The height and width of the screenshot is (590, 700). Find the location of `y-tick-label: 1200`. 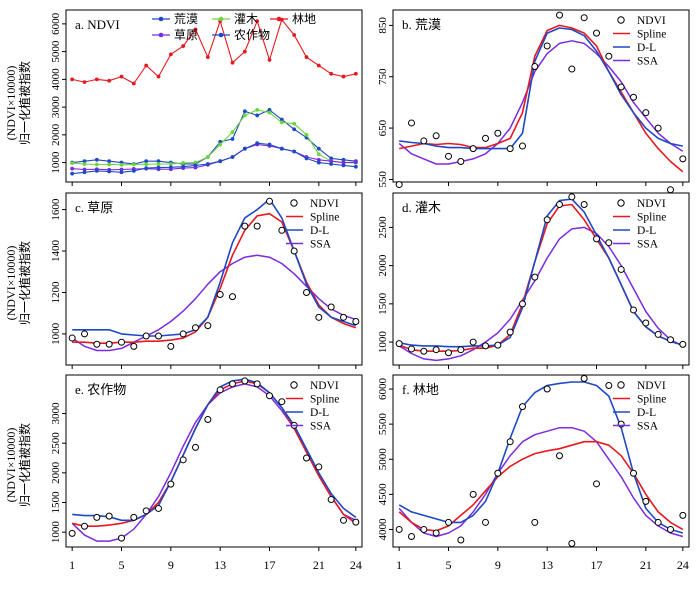

y-tick-label: 1200 is located at coordinates (56, 292).